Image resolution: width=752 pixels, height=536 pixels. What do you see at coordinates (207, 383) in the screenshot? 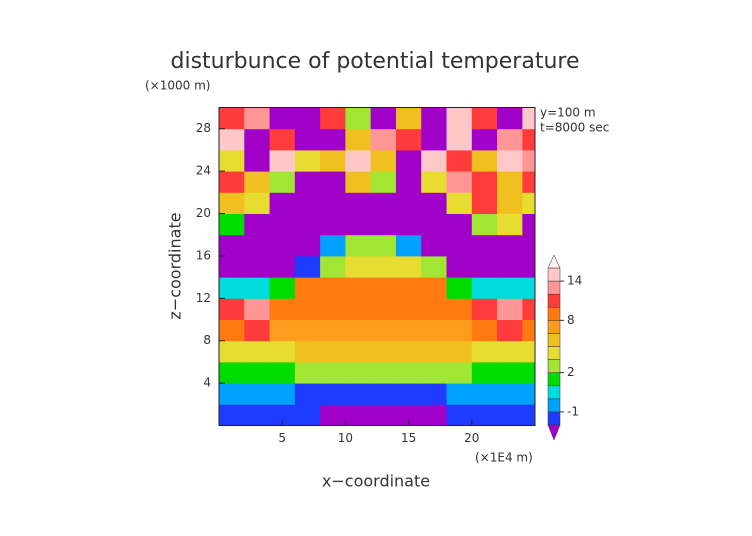
I see `y-tick-label: 4` at bounding box center [207, 383].